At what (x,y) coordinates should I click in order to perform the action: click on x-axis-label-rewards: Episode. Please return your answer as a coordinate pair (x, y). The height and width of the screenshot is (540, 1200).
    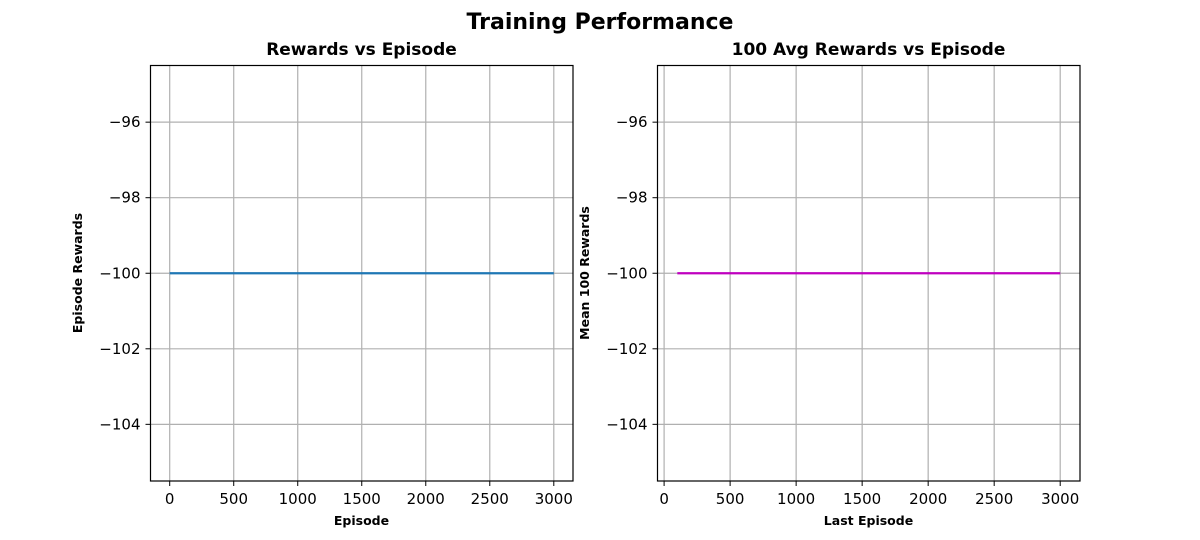
    Looking at the image, I should click on (361, 520).